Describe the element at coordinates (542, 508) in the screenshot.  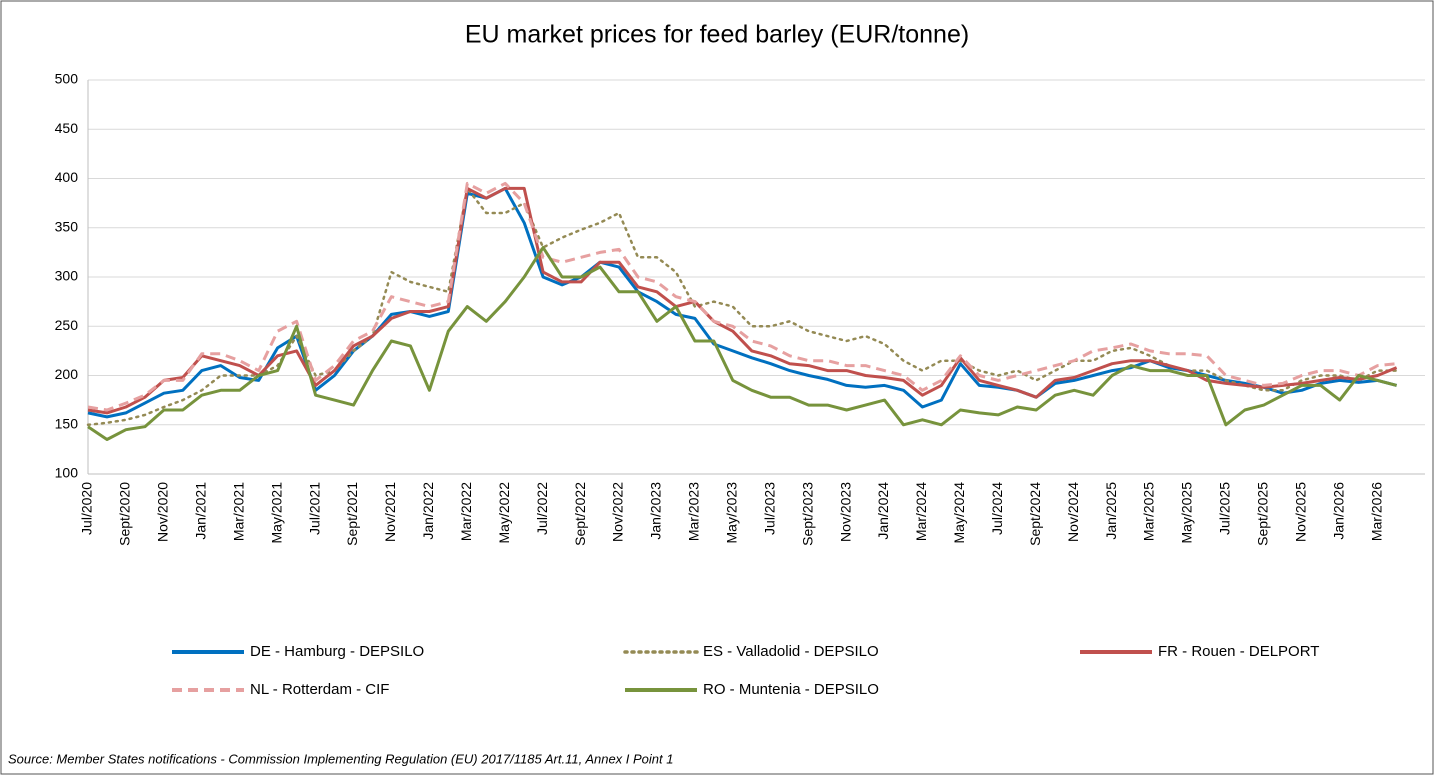
I see `x-tick-label: Jul/2022` at that location.